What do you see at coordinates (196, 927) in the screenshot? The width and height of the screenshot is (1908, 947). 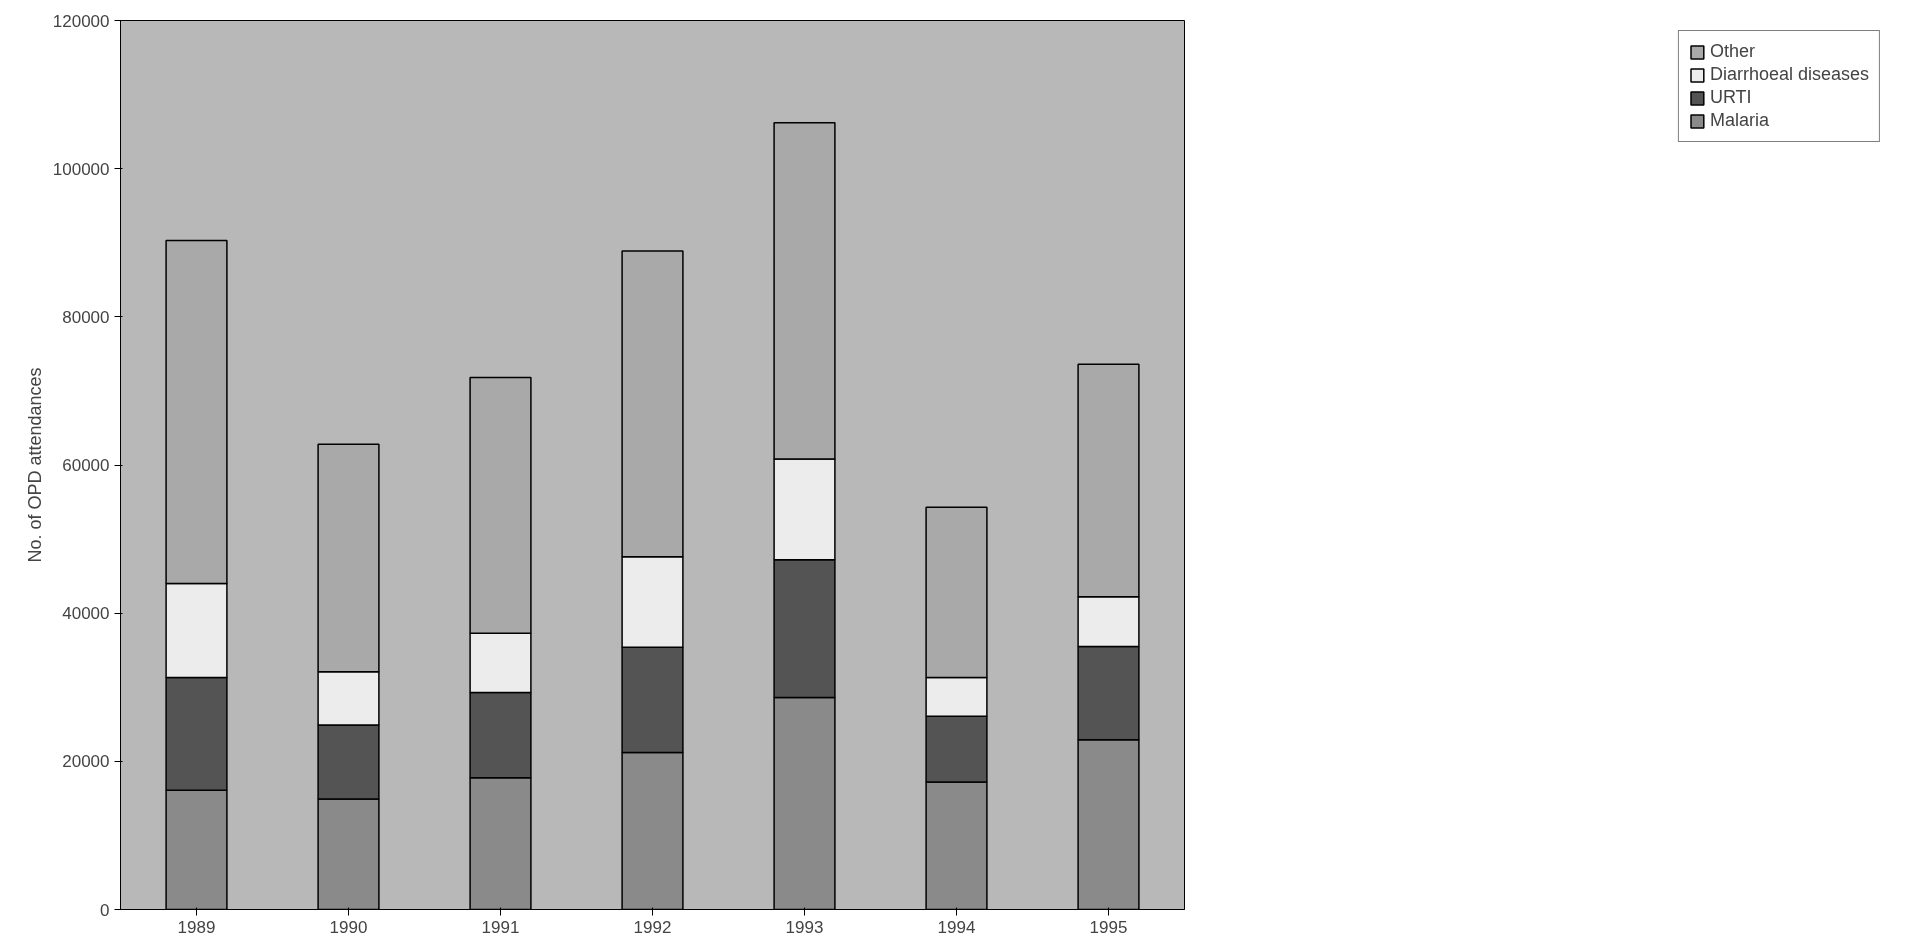 I see `x-tick-label: 1989` at bounding box center [196, 927].